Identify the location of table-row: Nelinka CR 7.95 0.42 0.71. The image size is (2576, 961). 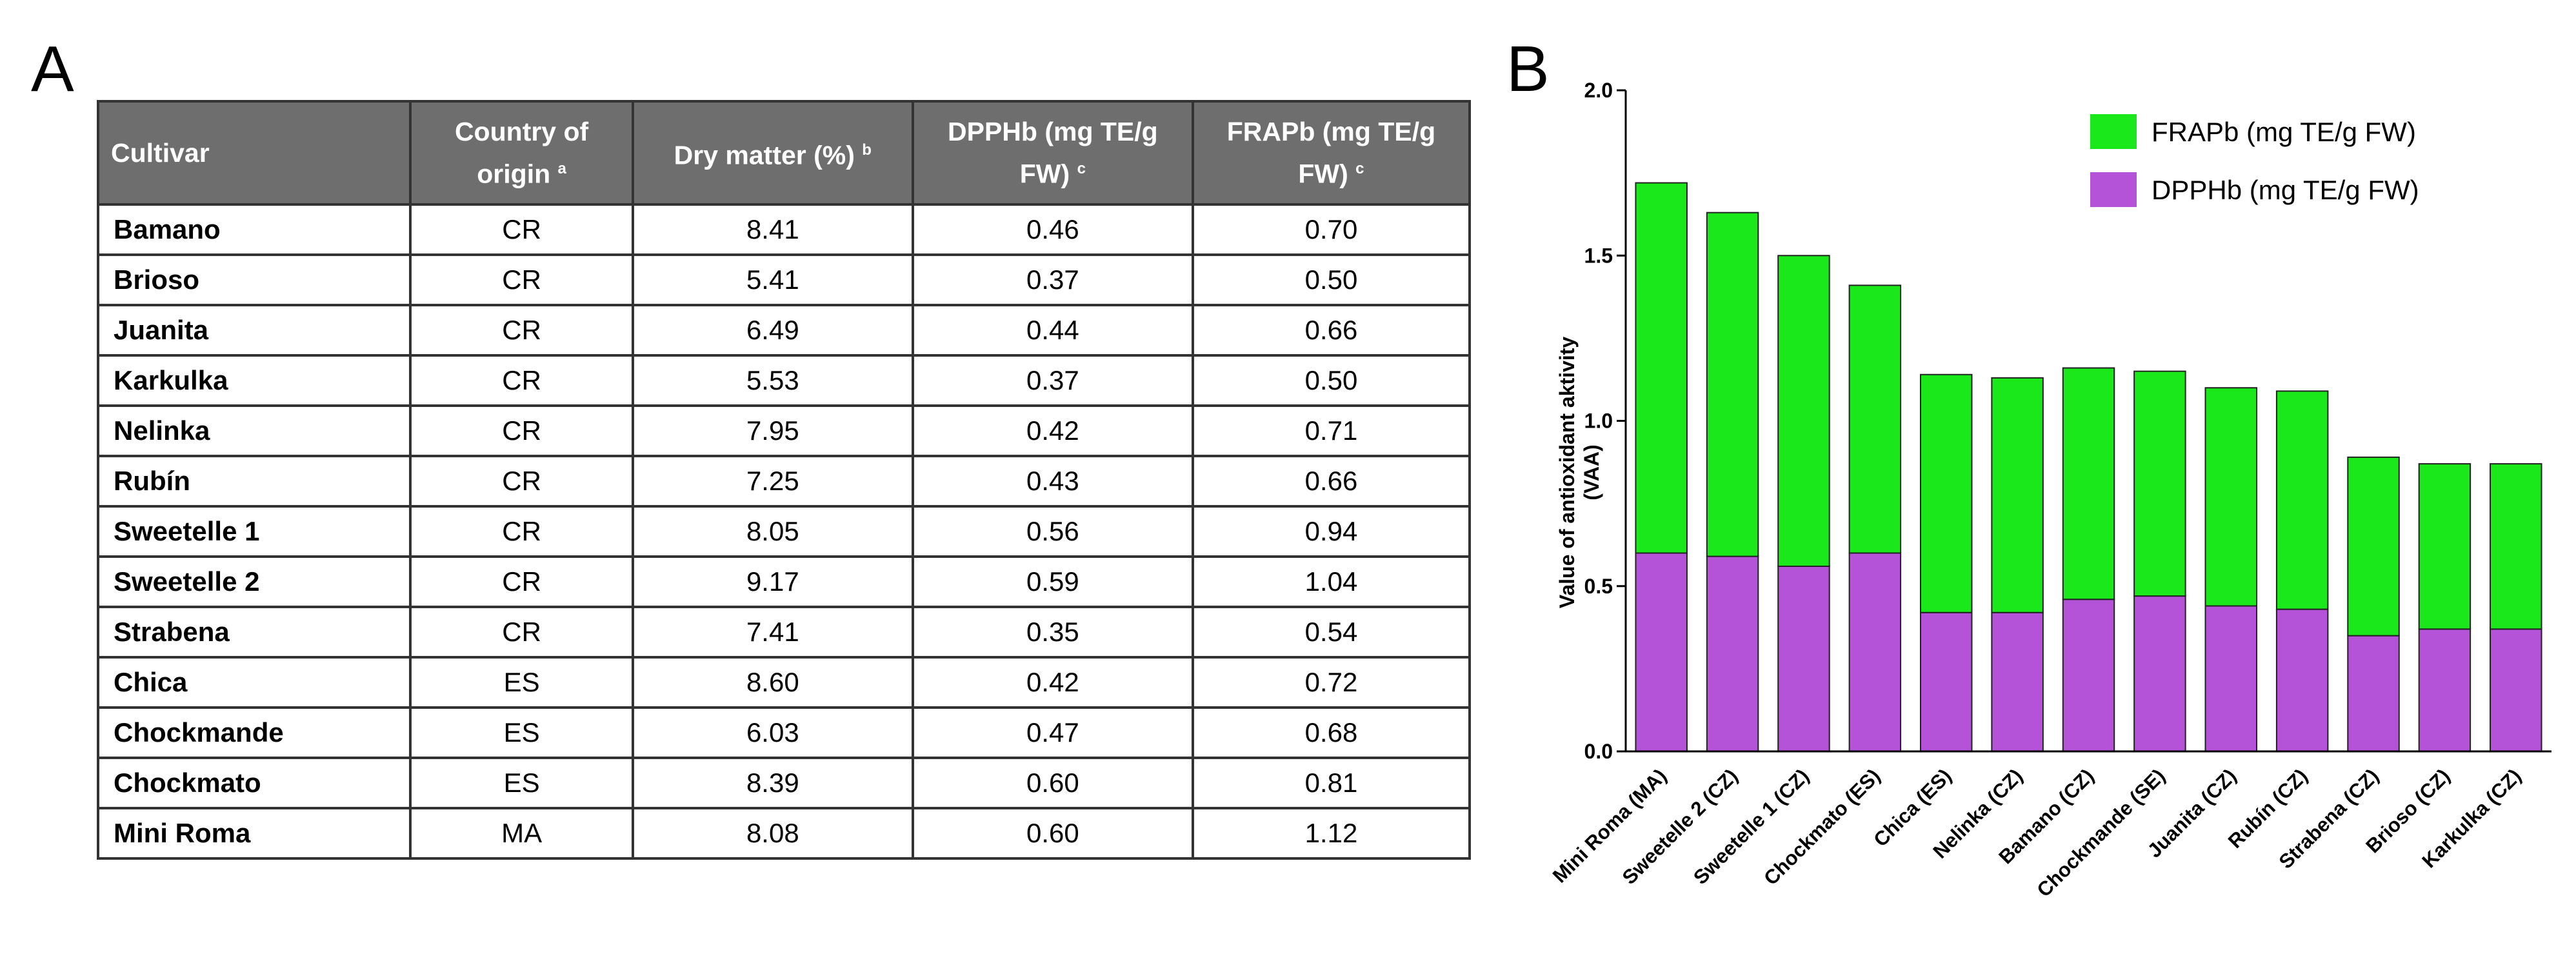
(784, 430).